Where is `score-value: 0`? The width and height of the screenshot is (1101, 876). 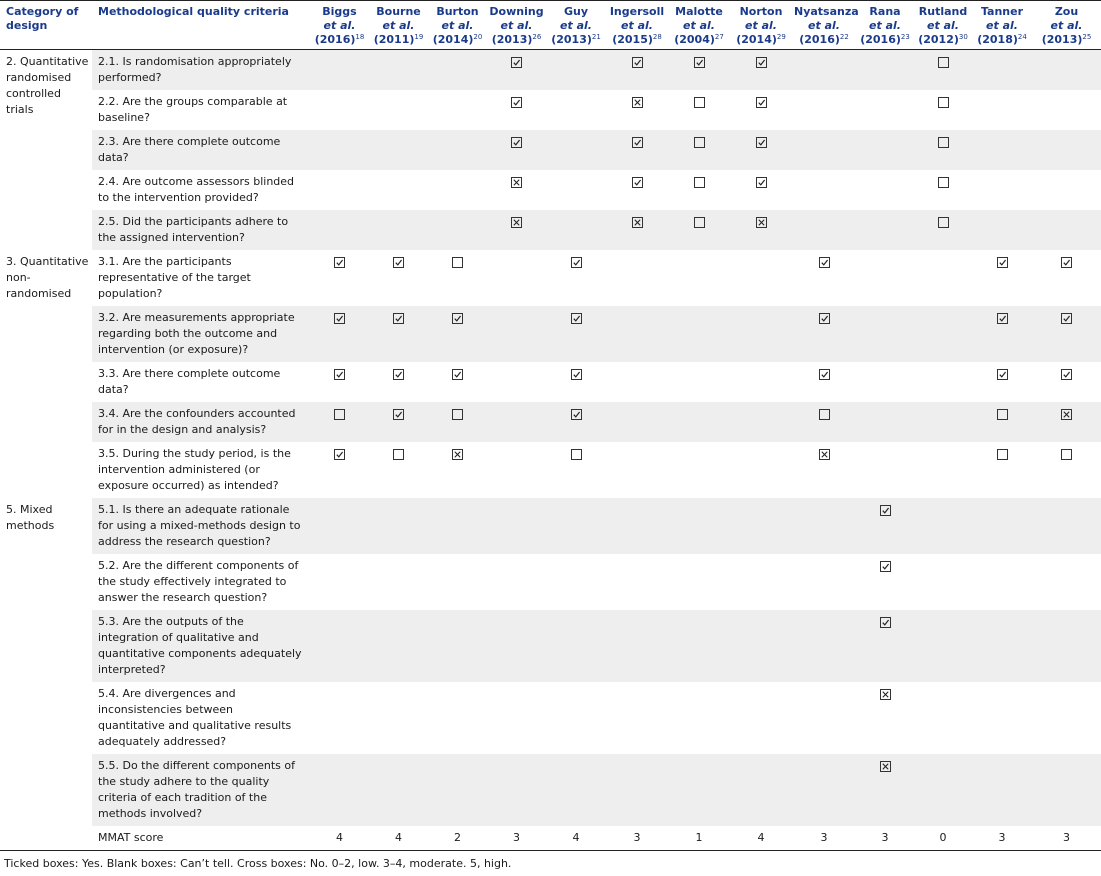
score-value: 0 is located at coordinates (943, 838).